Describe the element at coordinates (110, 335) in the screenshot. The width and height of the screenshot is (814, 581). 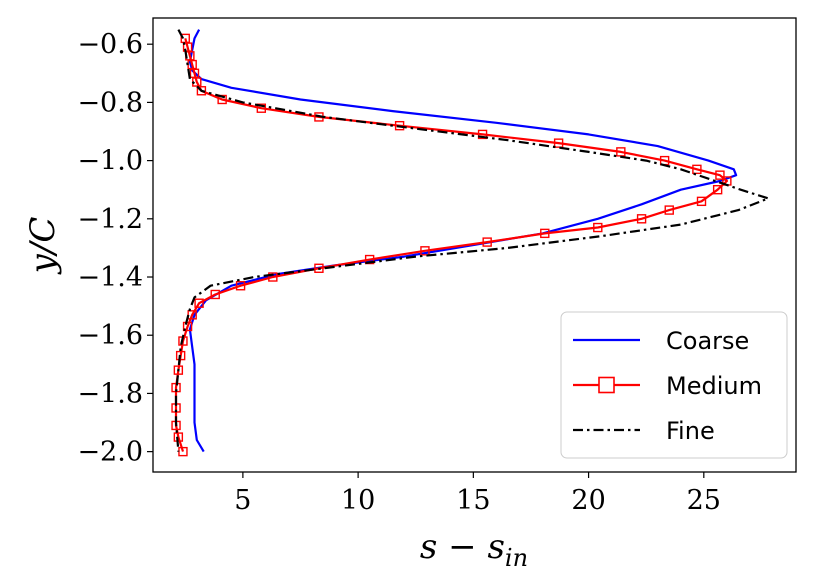
I see `y-tick-label: −1.6` at that location.